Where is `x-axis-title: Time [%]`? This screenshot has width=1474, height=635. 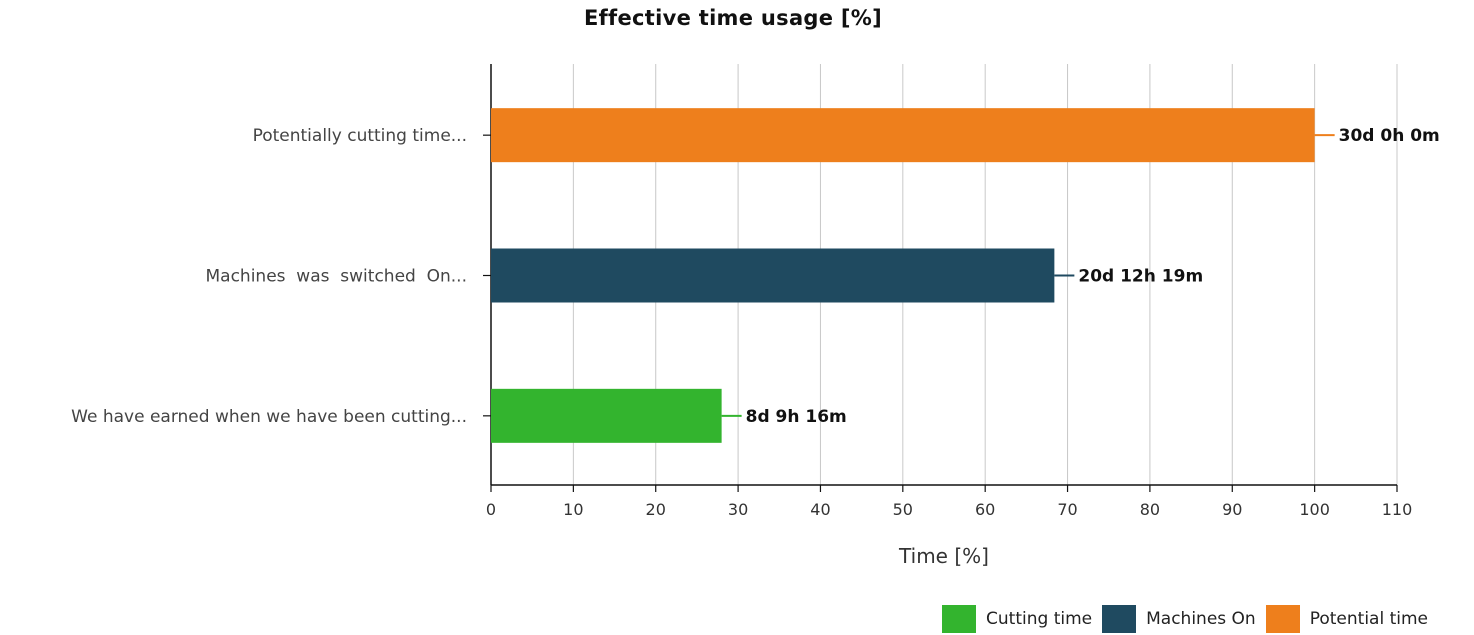 x-axis-title: Time [%] is located at coordinates (943, 556).